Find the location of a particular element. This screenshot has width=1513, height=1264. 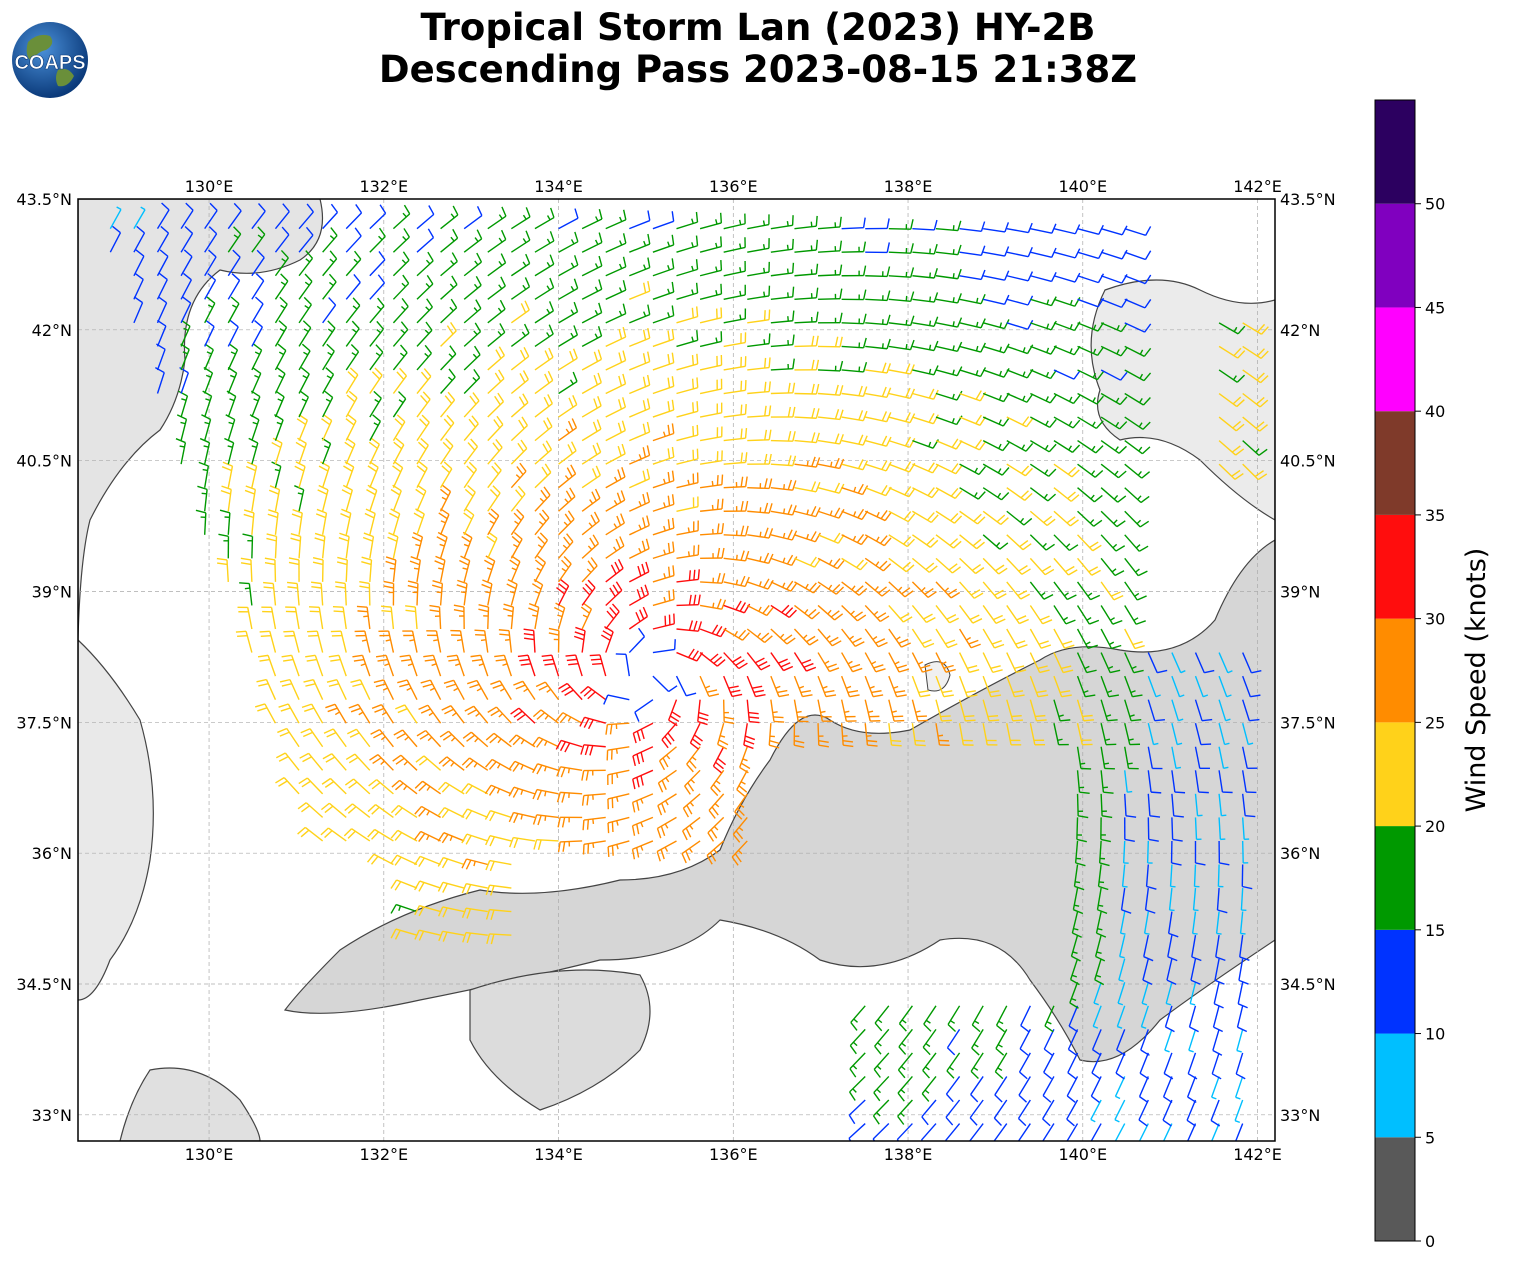

lon-tick-label-bottom: 138°E is located at coordinates (908, 1154).